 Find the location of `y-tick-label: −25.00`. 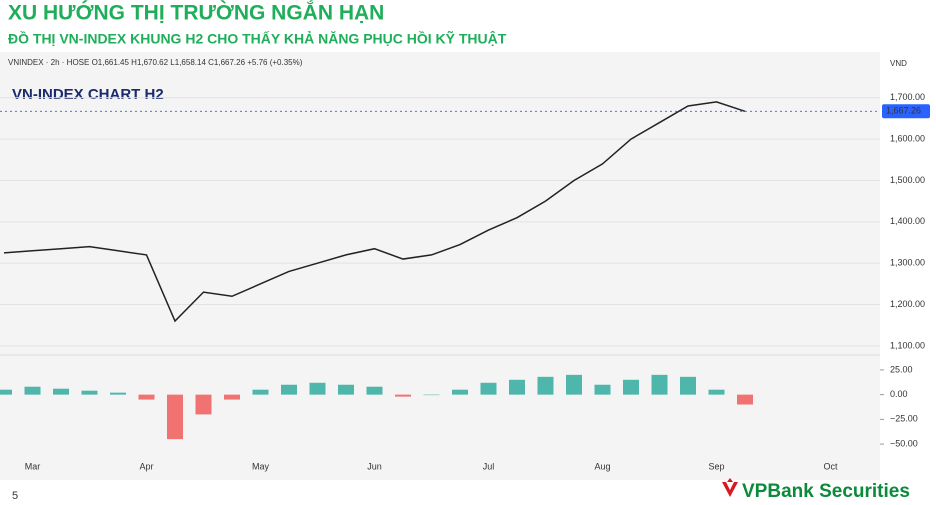

y-tick-label: −25.00 is located at coordinates (904, 419).